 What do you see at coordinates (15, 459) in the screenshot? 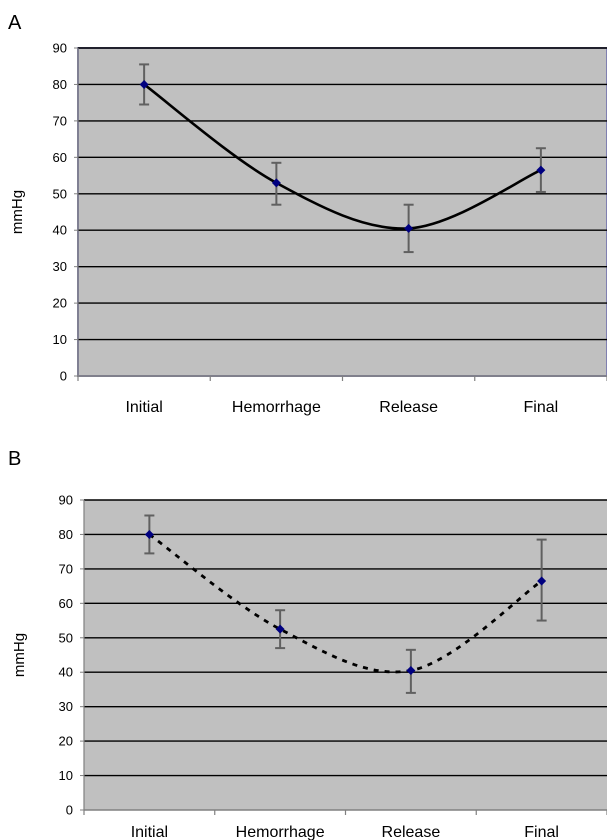
I see `panel-letter-b: B` at bounding box center [15, 459].